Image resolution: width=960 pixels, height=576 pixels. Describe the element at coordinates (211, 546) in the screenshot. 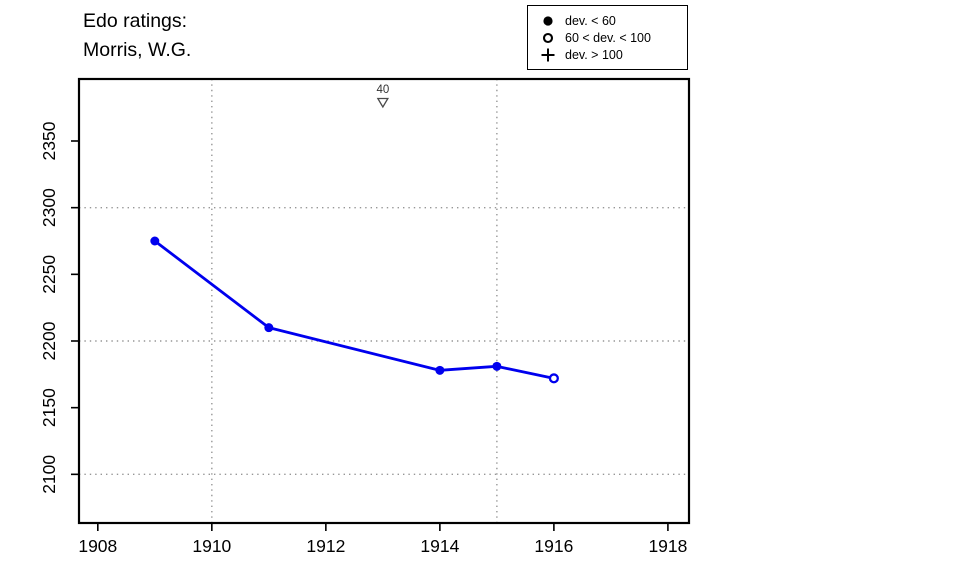

I see `x-tick-label: 1910` at that location.